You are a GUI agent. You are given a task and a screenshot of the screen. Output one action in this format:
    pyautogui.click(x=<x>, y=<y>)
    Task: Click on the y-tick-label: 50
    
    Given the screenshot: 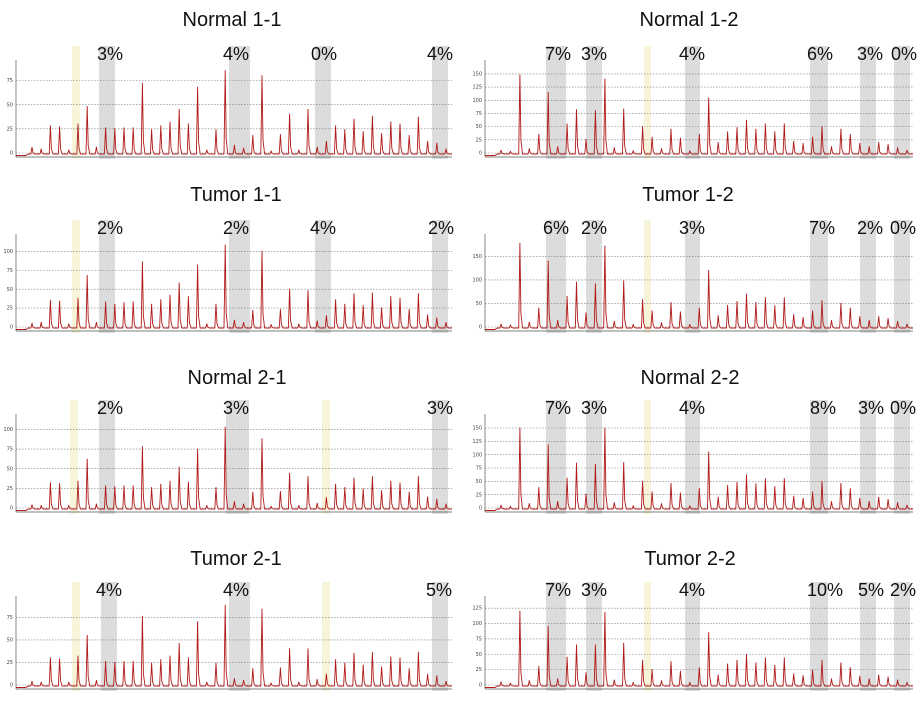 What is the action you would take?
    pyautogui.click(x=10, y=469)
    